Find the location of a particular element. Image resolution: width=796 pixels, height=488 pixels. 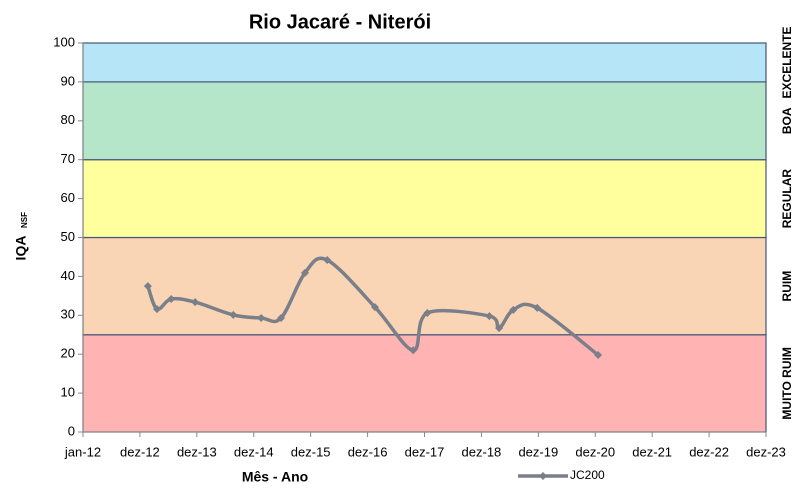

band-label: MUITO RUIM is located at coordinates (787, 383).